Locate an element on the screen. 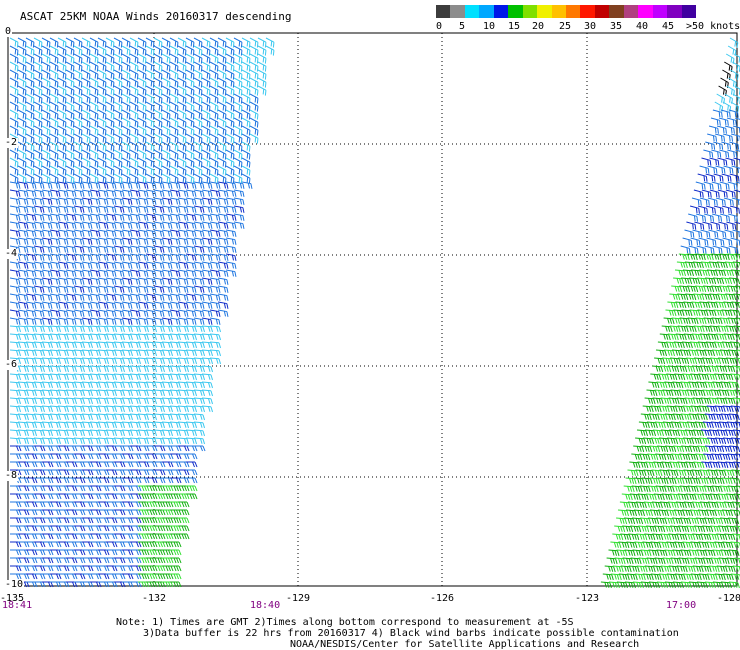 This screenshot has width=740, height=650. lon-label: -132 is located at coordinates (154, 598).